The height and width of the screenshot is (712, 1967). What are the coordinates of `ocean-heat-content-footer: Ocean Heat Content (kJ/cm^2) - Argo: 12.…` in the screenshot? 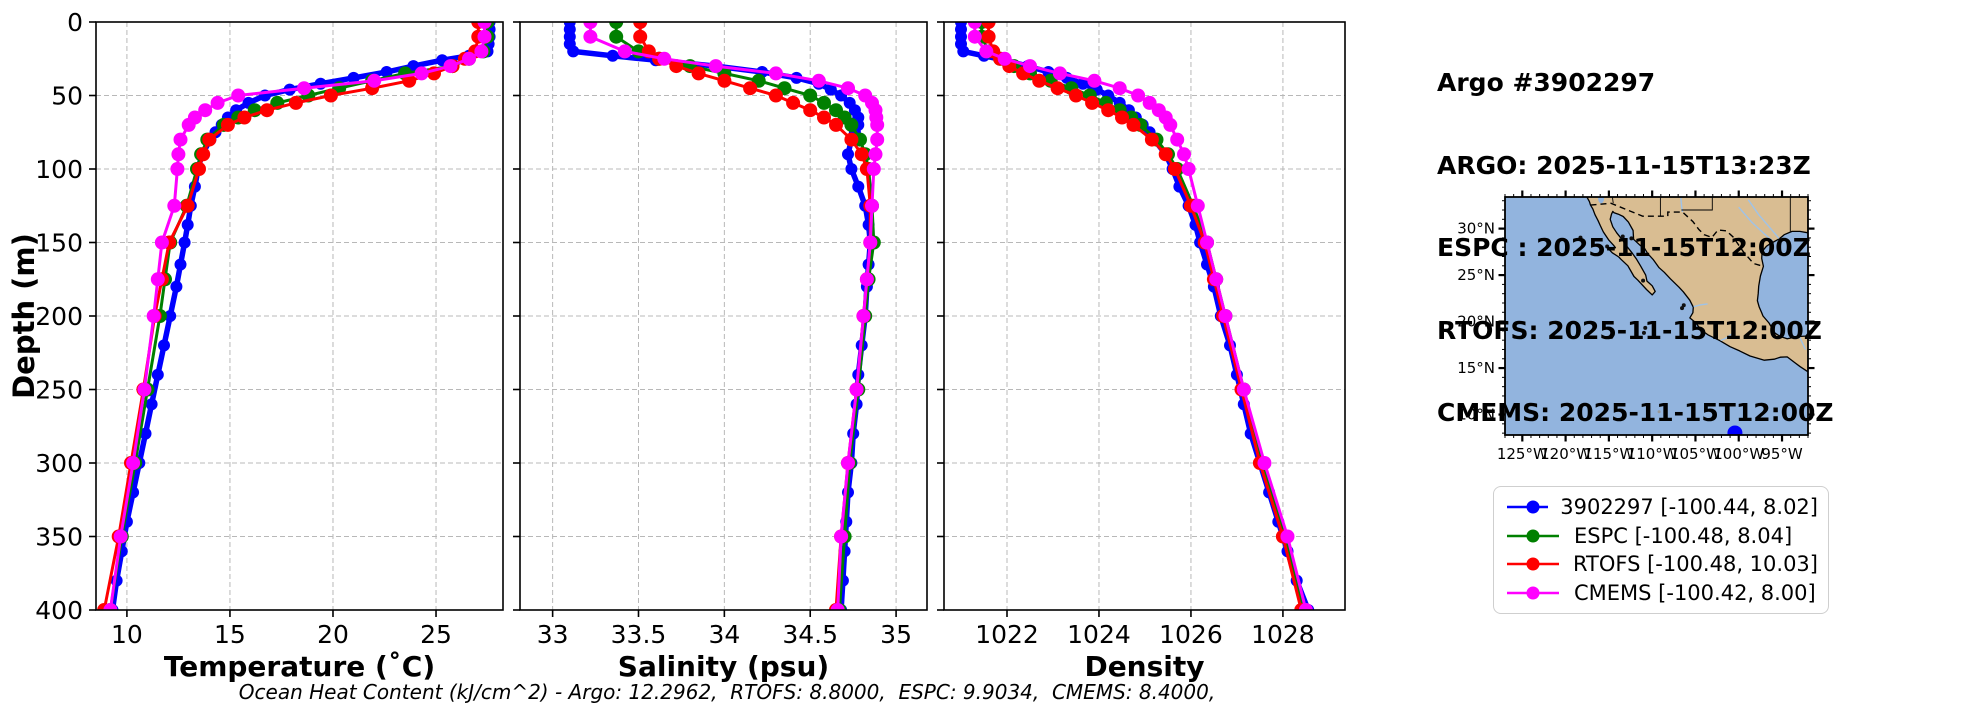 It's located at (727, 692).